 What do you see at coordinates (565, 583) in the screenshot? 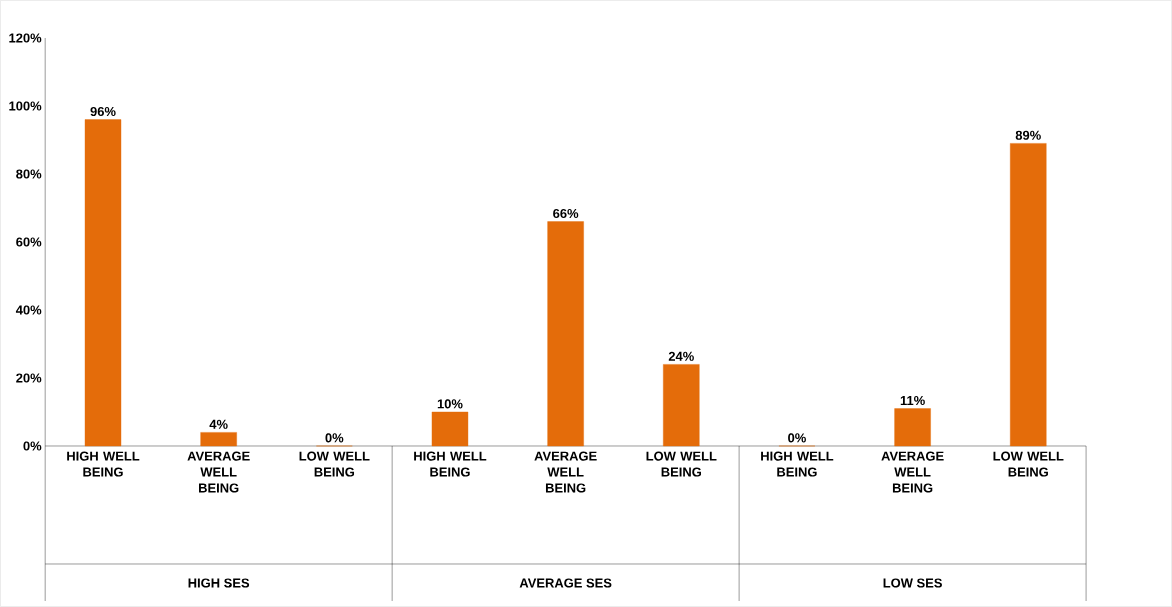
I see `text: AVERAGE SES` at bounding box center [565, 583].